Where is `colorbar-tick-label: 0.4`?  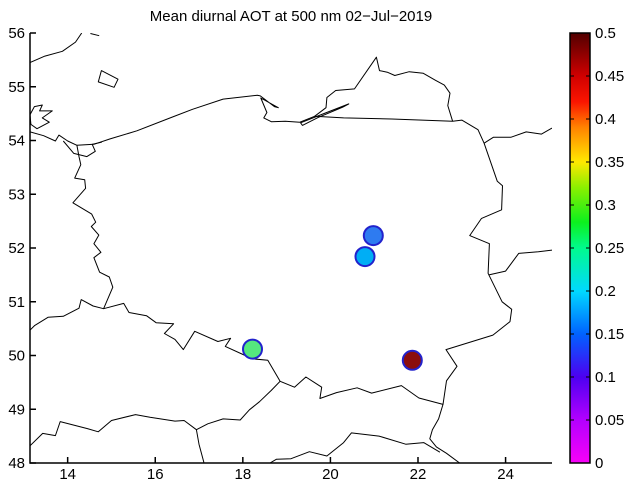 colorbar-tick-label: 0.4 is located at coordinates (605, 119).